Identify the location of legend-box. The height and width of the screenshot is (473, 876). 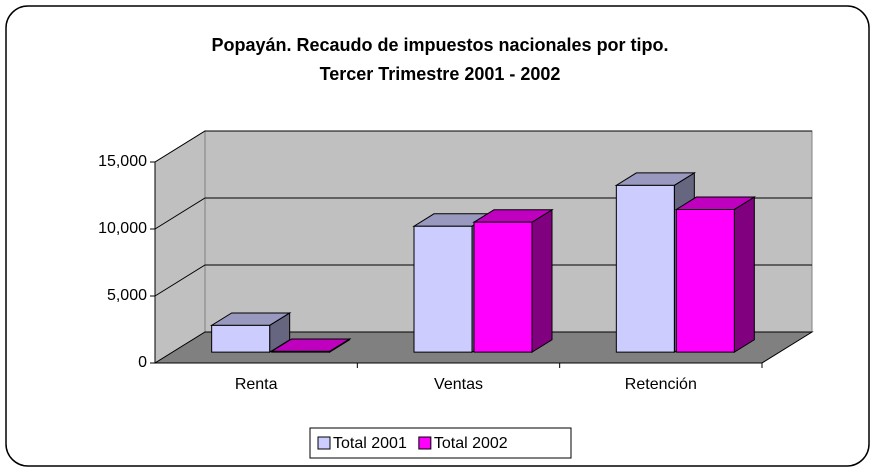
(440, 443).